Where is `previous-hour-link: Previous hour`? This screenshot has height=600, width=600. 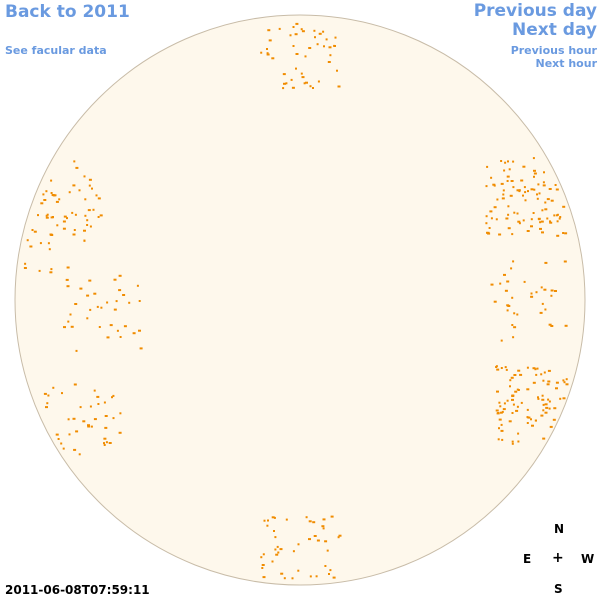 previous-hour-link: Previous hour is located at coordinates (553, 50).